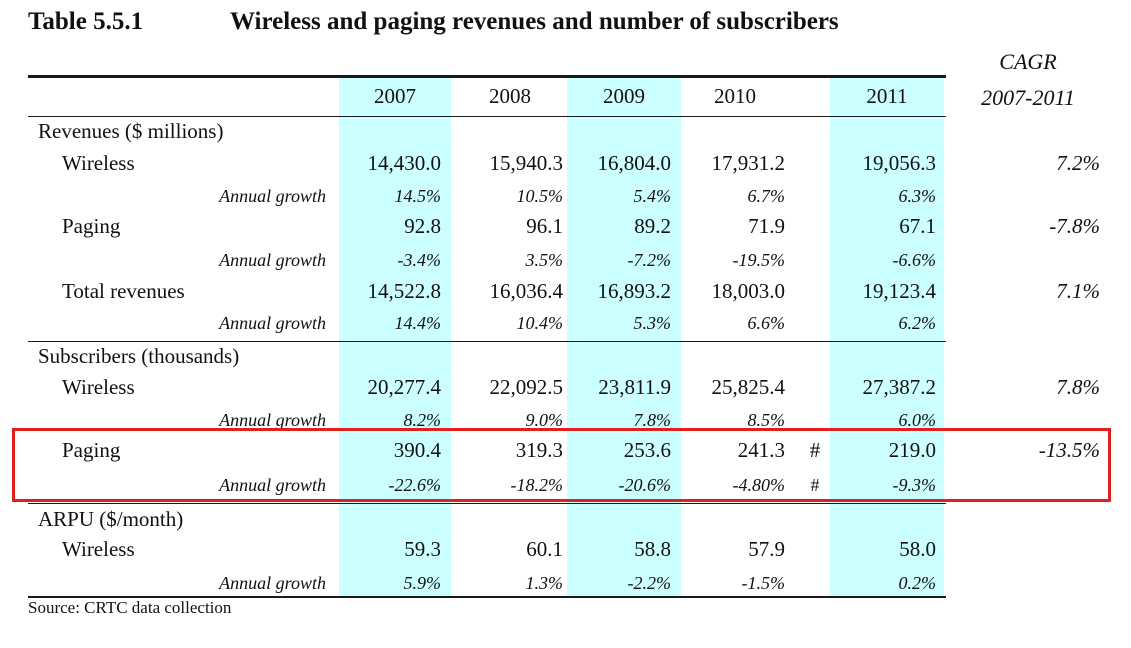  What do you see at coordinates (539, 450) in the screenshot?
I see `subscribers-paging-value-2008: 319.3` at bounding box center [539, 450].